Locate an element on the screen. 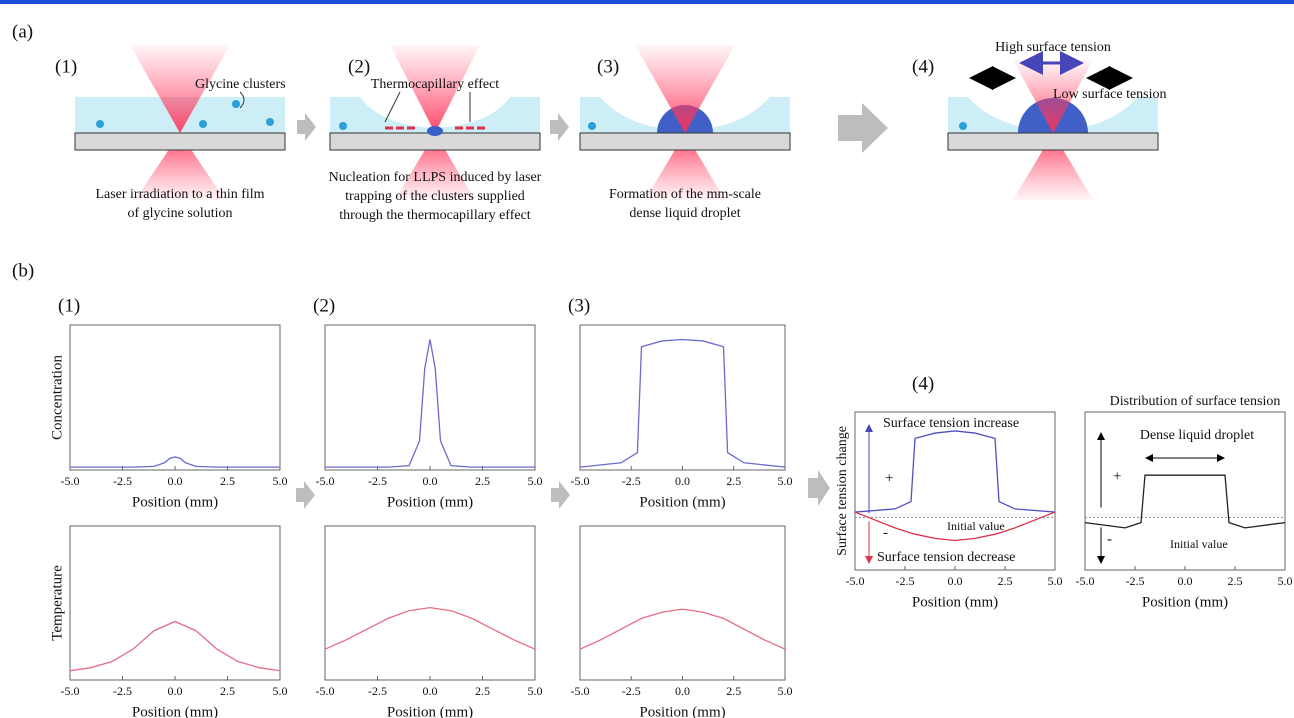 The height and width of the screenshot is (718, 1294). panel-label: (b) is located at coordinates (23, 270).